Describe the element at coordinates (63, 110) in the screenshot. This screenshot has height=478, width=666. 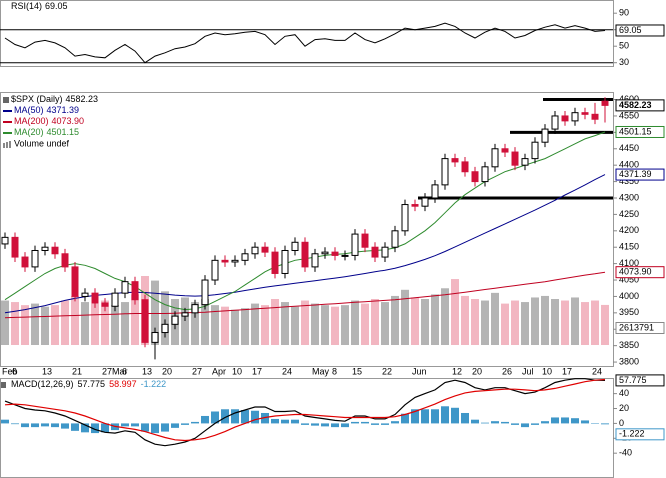
I see `header-part: 4371.39` at that location.